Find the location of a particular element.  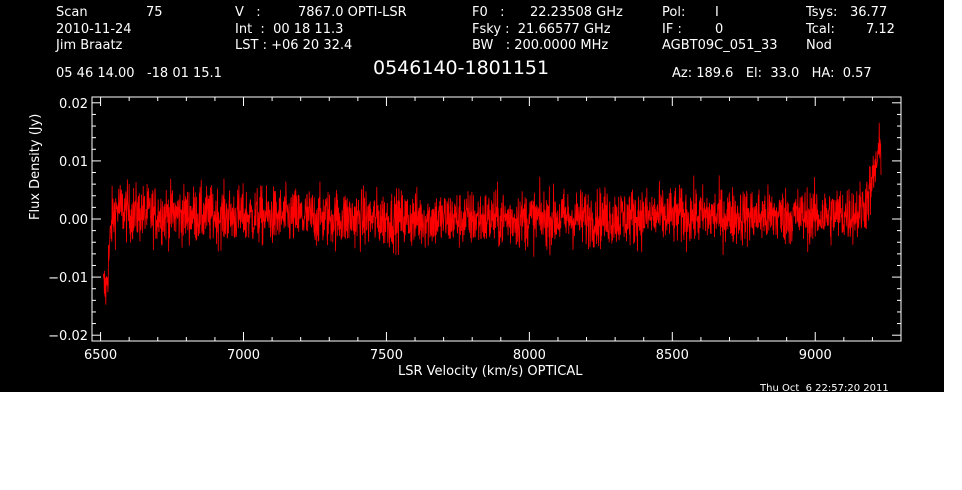

tcal-label: Tcal: is located at coordinates (820, 29).